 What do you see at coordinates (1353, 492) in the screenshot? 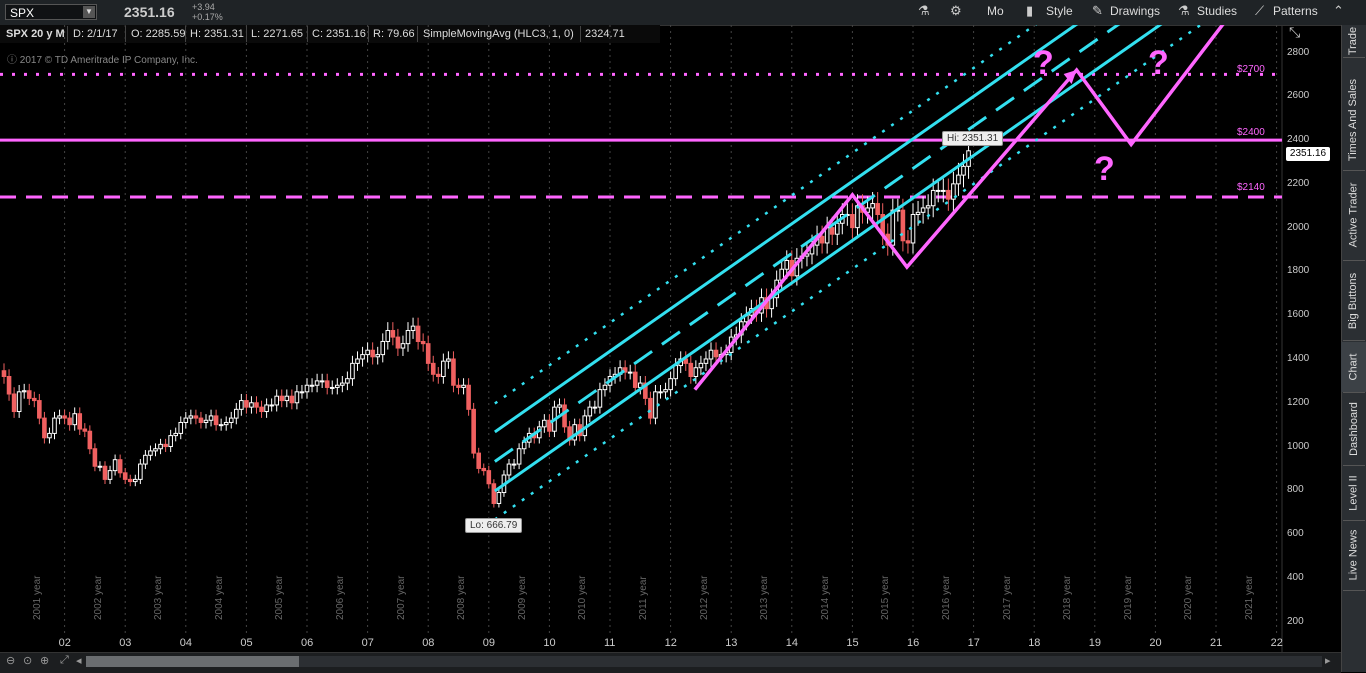
I see `side-tab-level-ii: Level II` at bounding box center [1353, 492].